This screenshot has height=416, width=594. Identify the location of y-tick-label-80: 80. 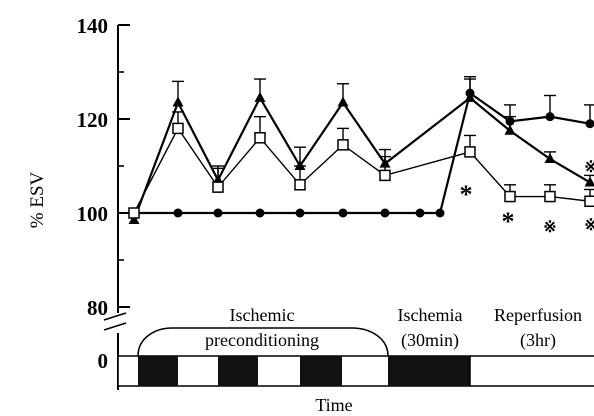
(97, 308).